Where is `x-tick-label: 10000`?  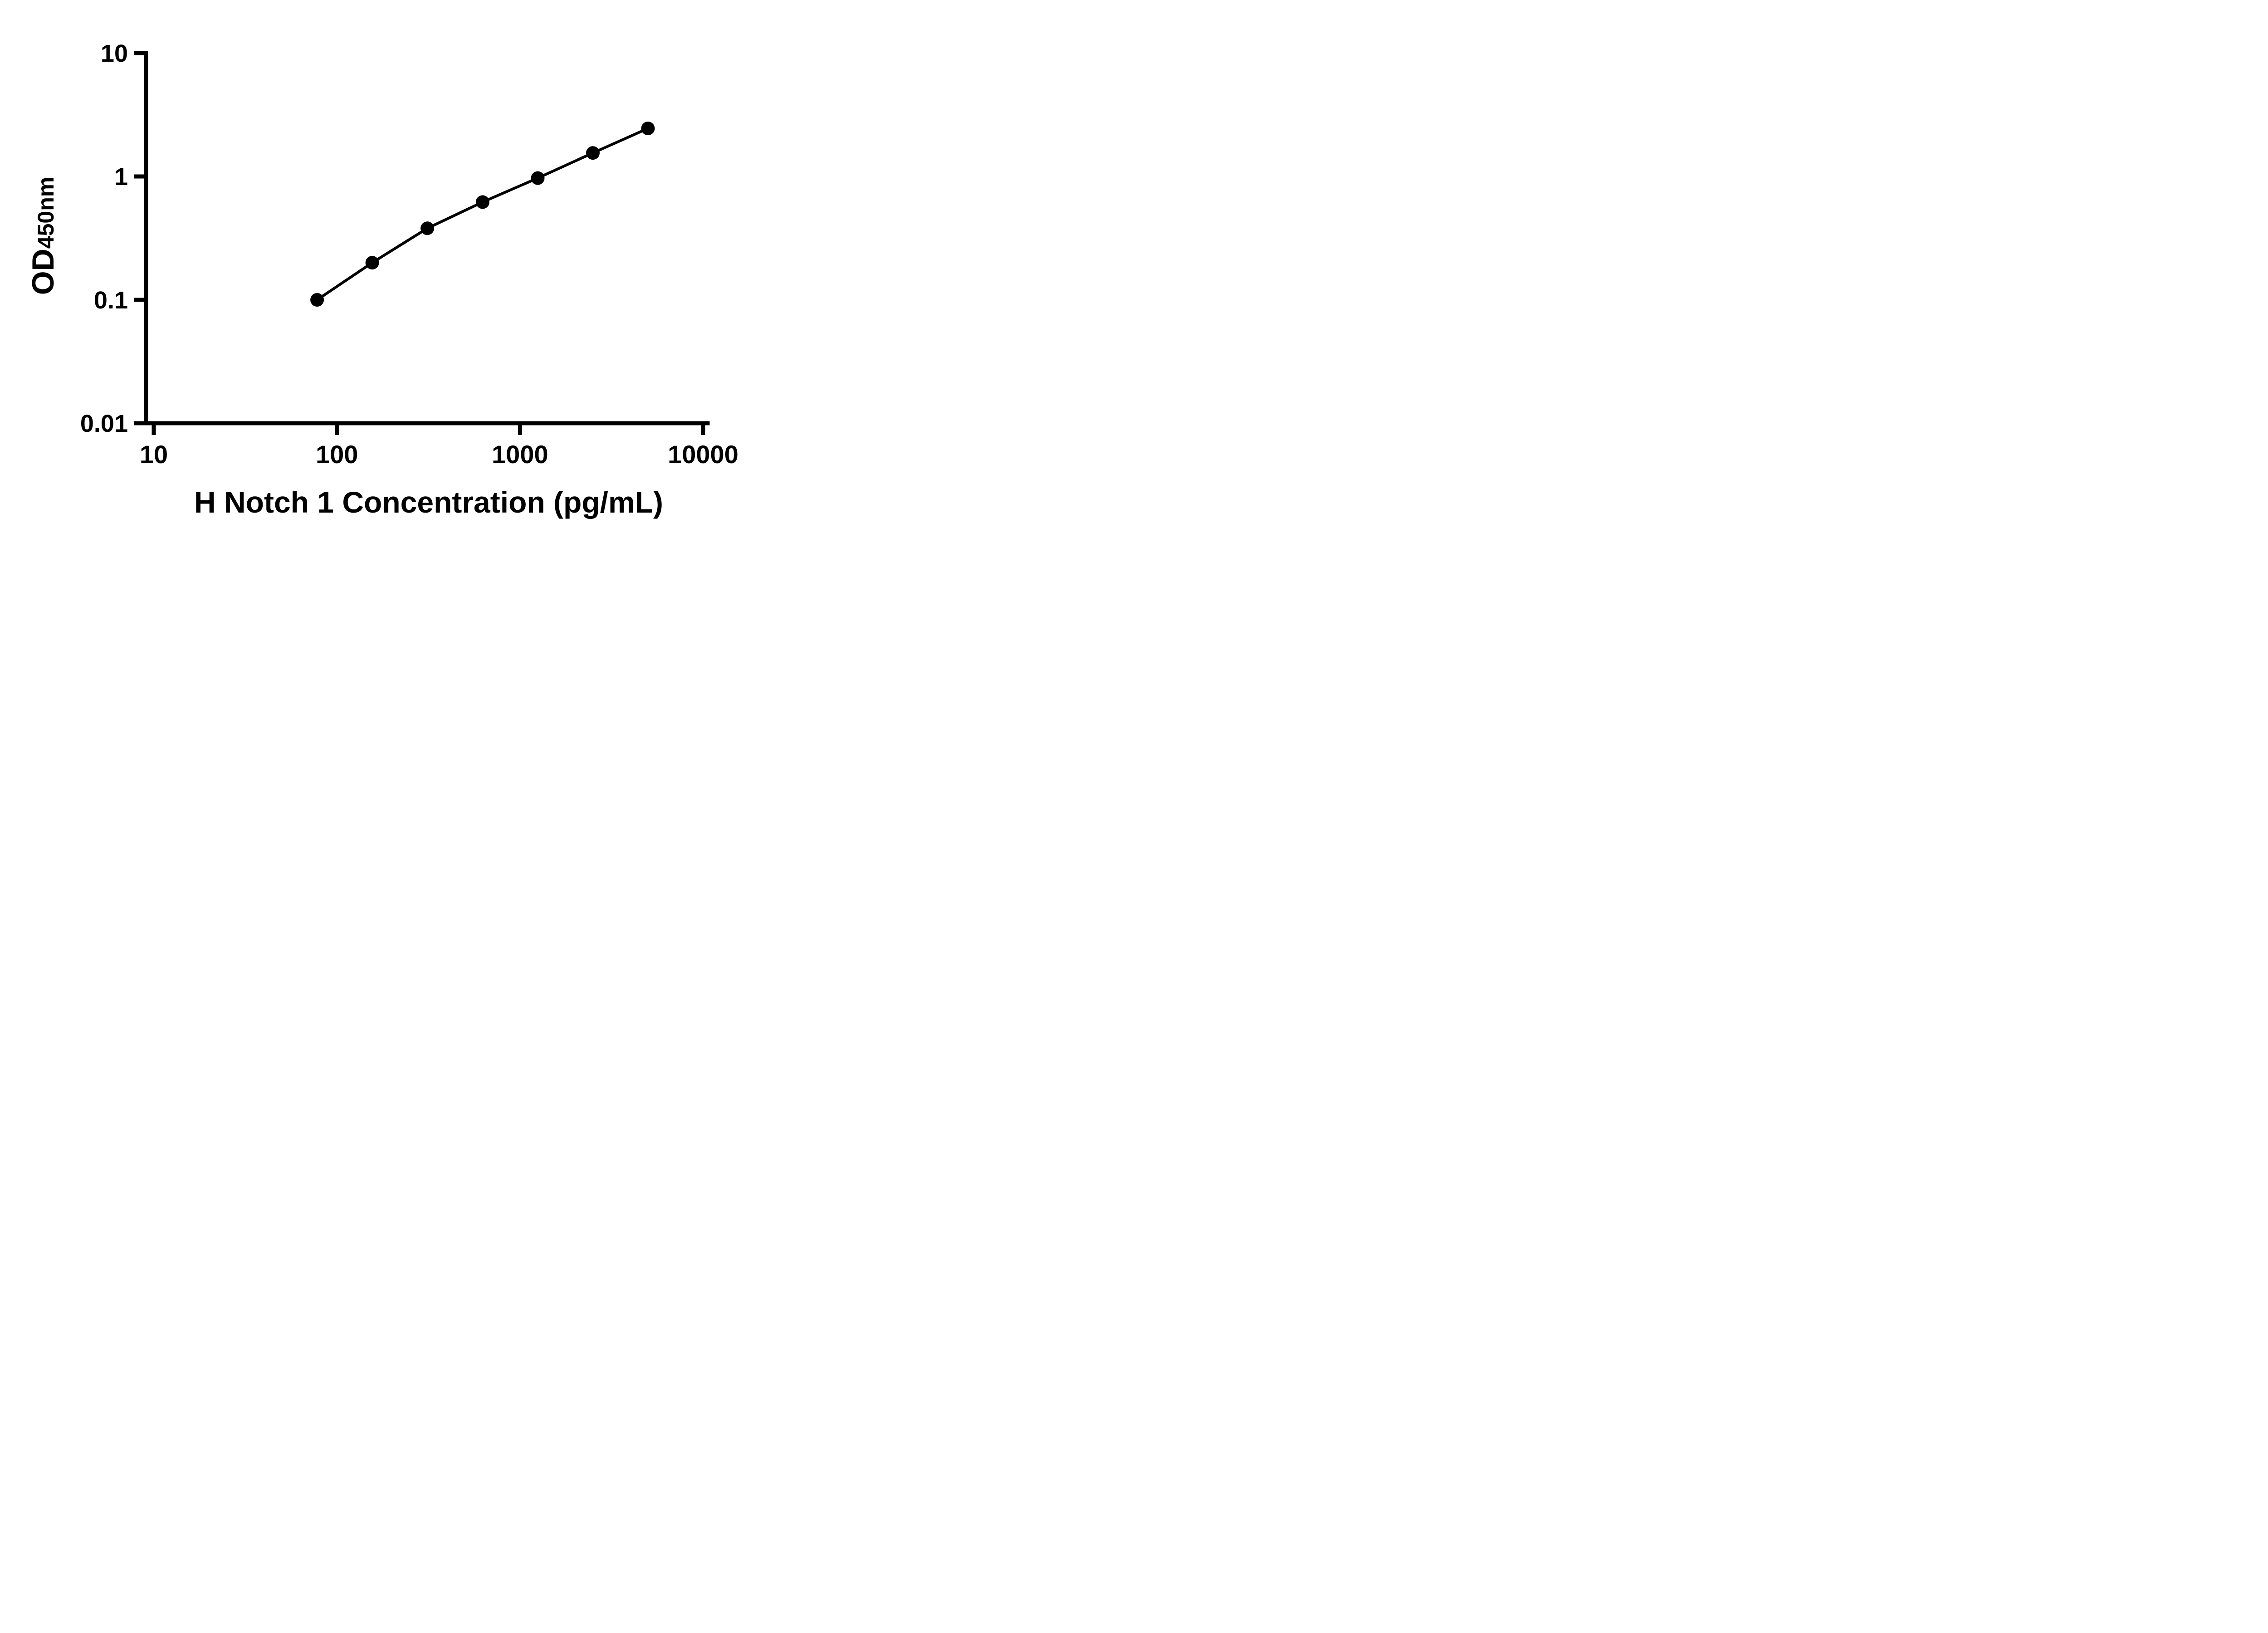 x-tick-label: 10000 is located at coordinates (703, 454).